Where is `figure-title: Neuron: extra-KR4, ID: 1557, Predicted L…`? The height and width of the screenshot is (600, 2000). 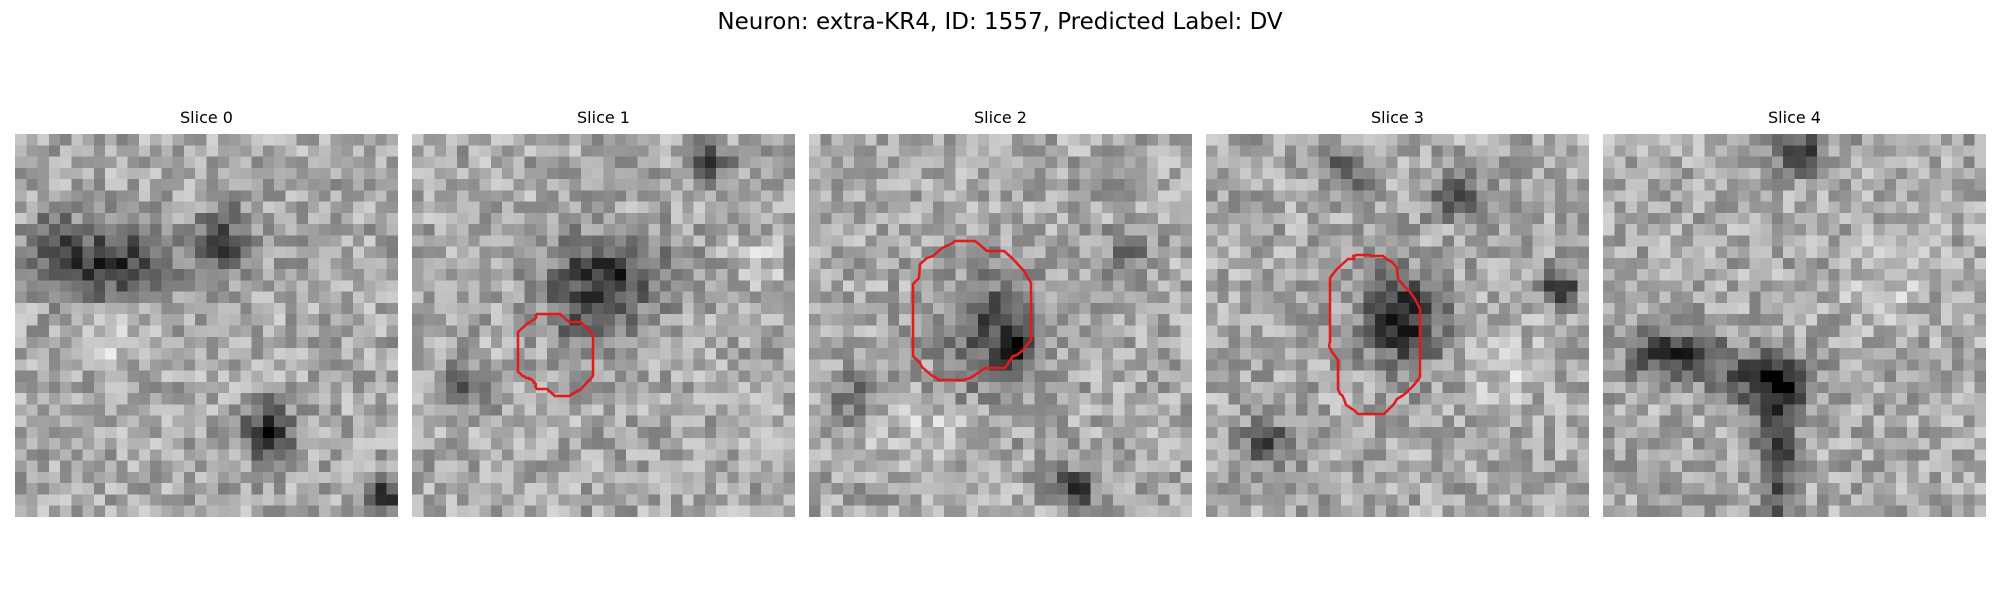
figure-title: Neuron: extra-KR4, ID: 1557, Predicted L… is located at coordinates (1000, 22).